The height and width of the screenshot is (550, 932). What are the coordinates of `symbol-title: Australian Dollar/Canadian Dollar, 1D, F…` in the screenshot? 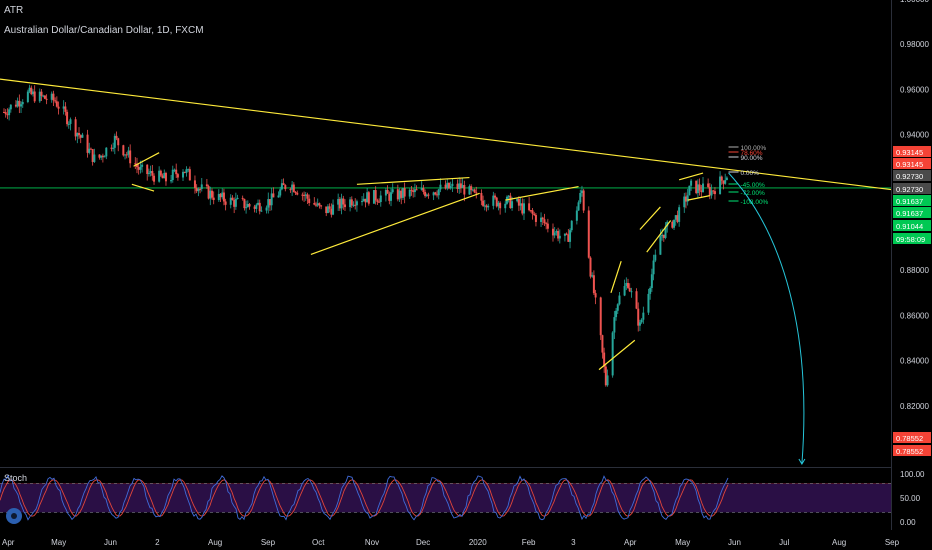 It's located at (104, 30).